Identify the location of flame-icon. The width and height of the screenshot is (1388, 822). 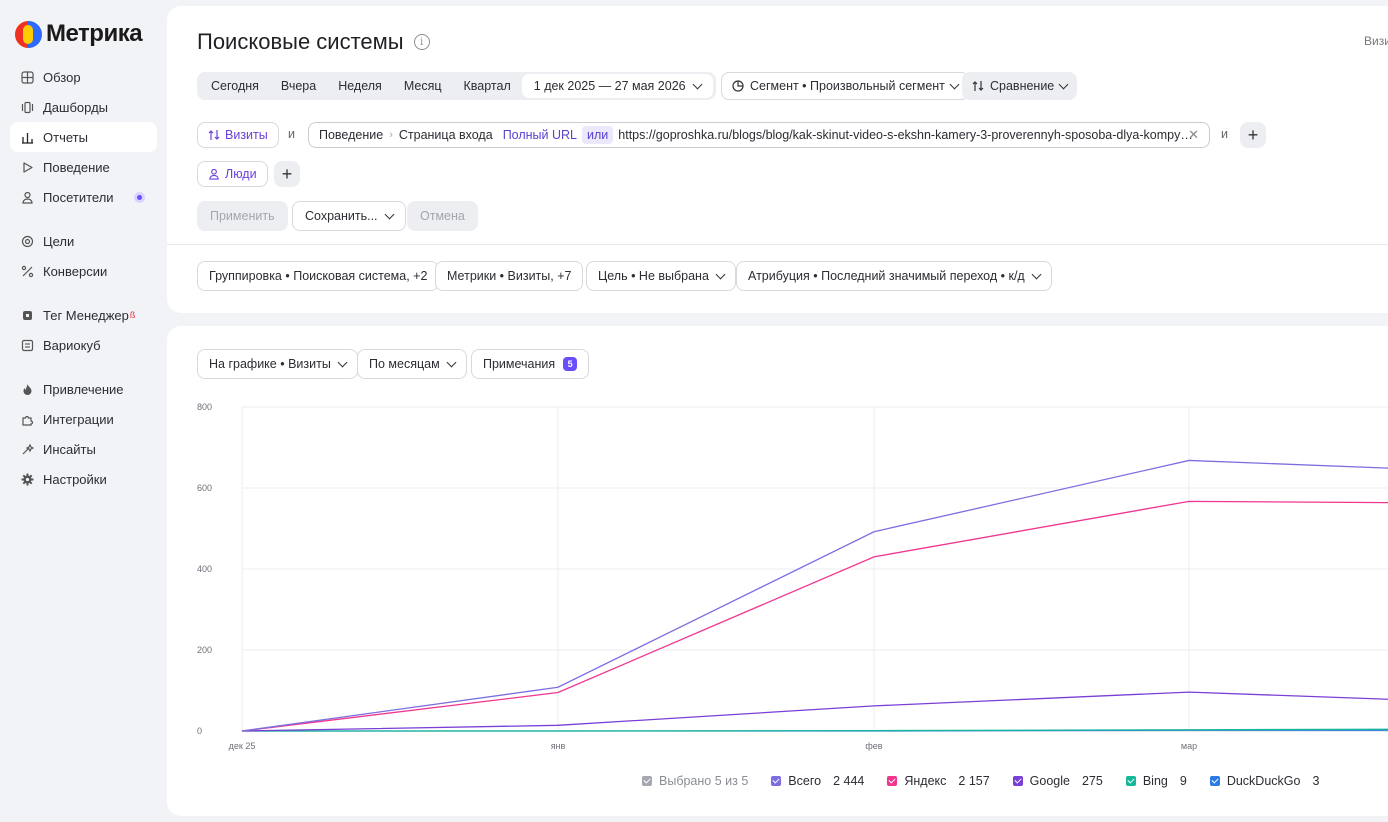
(27, 389).